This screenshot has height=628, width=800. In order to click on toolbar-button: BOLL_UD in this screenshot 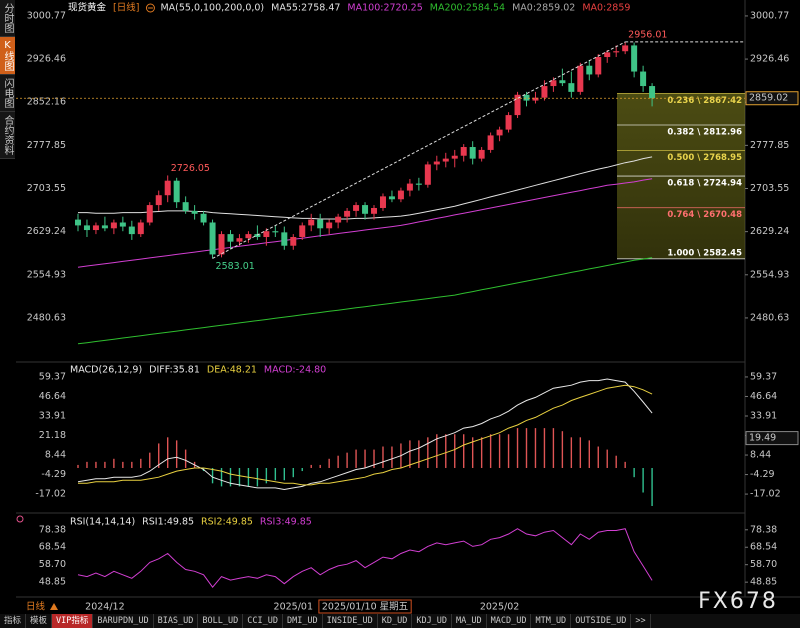, I will do `click(221, 621)`.